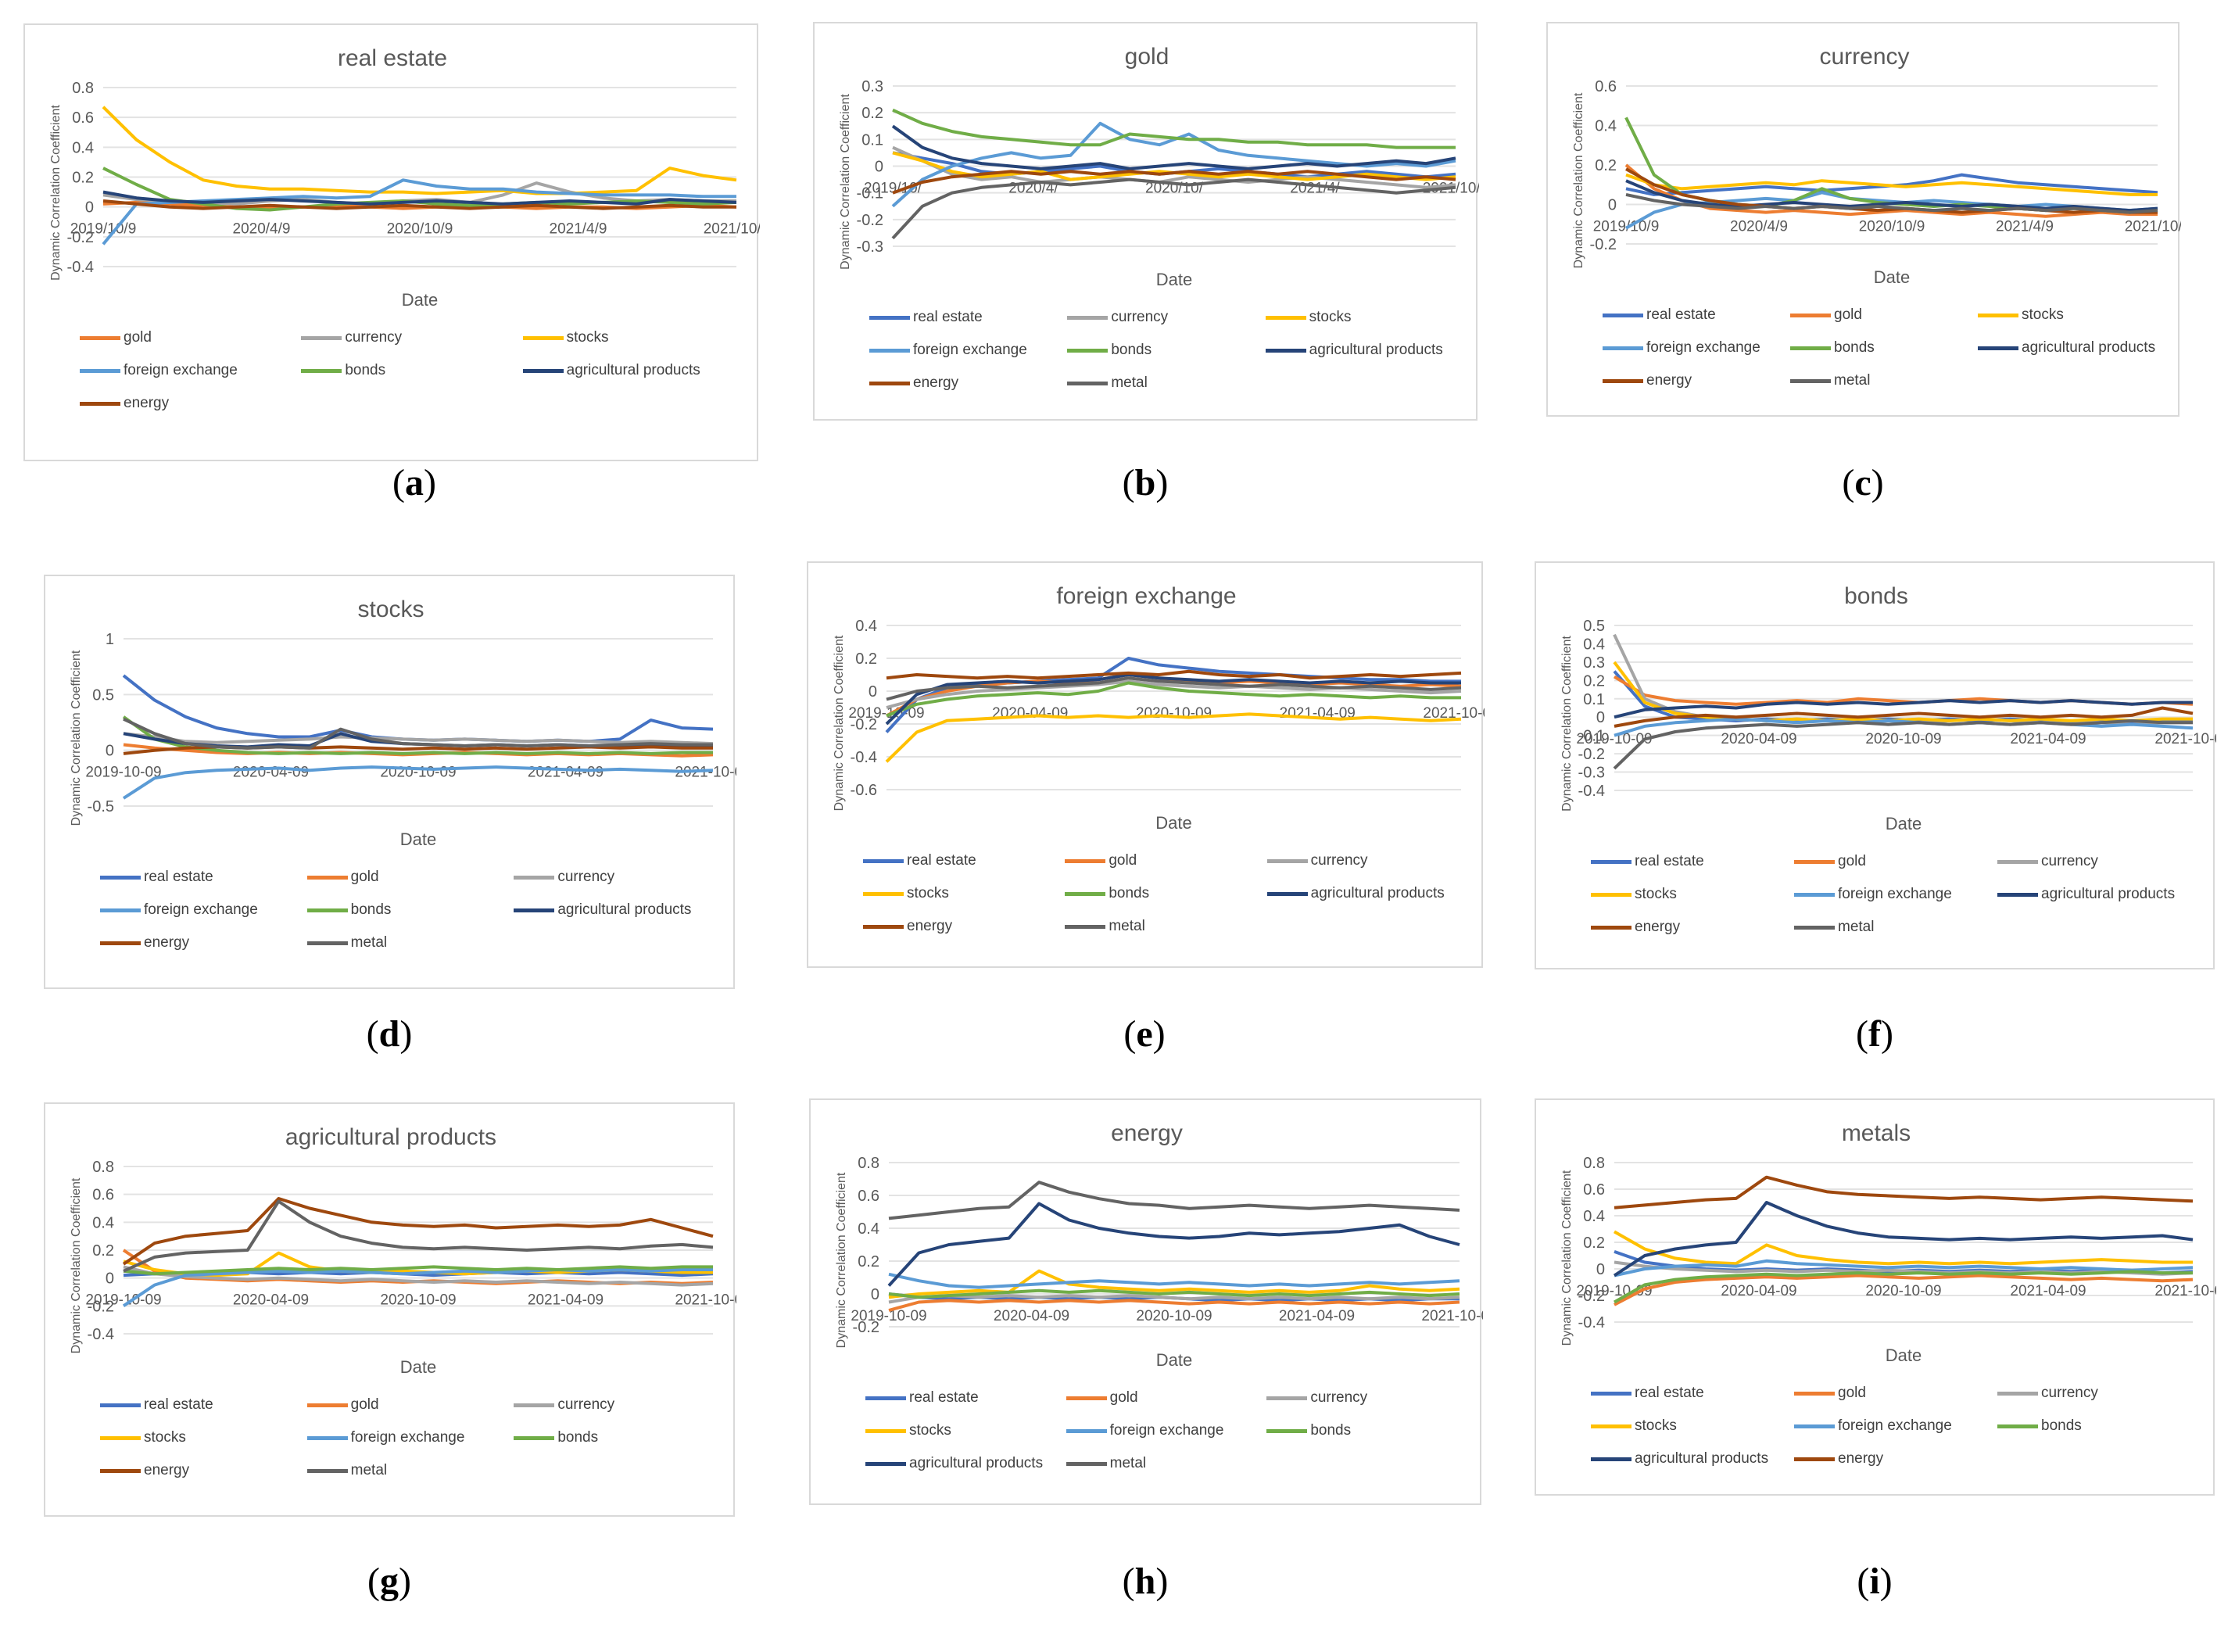 This screenshot has width=2235, height=1652. What do you see at coordinates (143, 1437) in the screenshot?
I see `legend-item: stocks` at bounding box center [143, 1437].